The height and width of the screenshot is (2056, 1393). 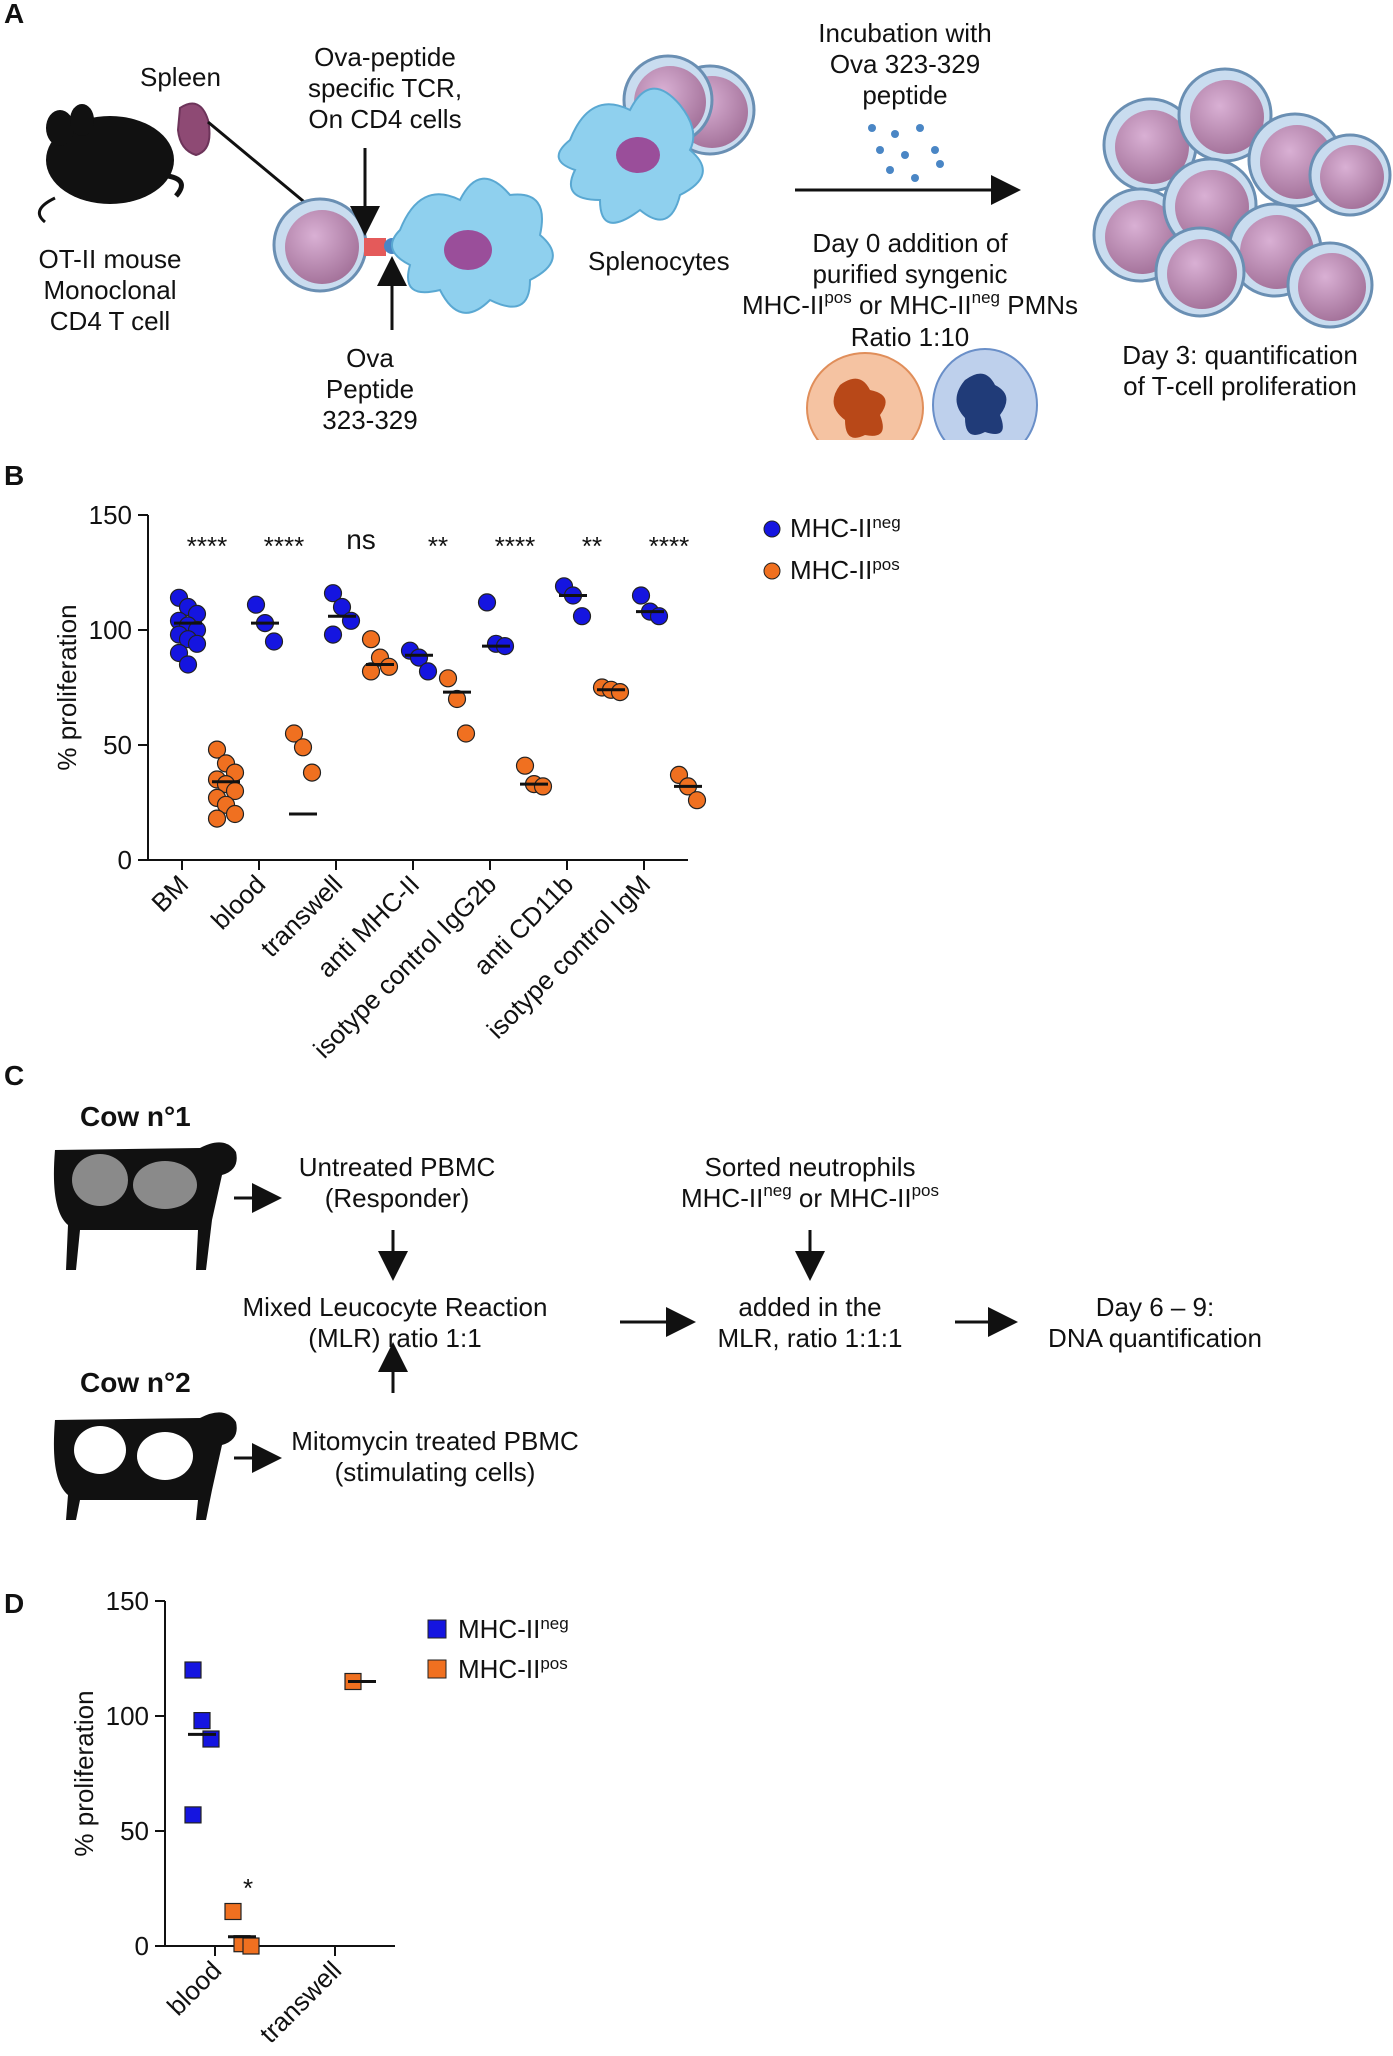 What do you see at coordinates (985, 394) in the screenshot?
I see `pmn-neg-icon` at bounding box center [985, 394].